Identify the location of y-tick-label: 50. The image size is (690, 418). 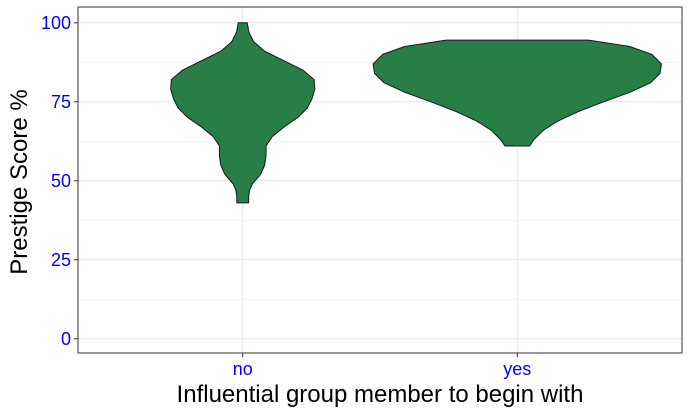
(61, 181).